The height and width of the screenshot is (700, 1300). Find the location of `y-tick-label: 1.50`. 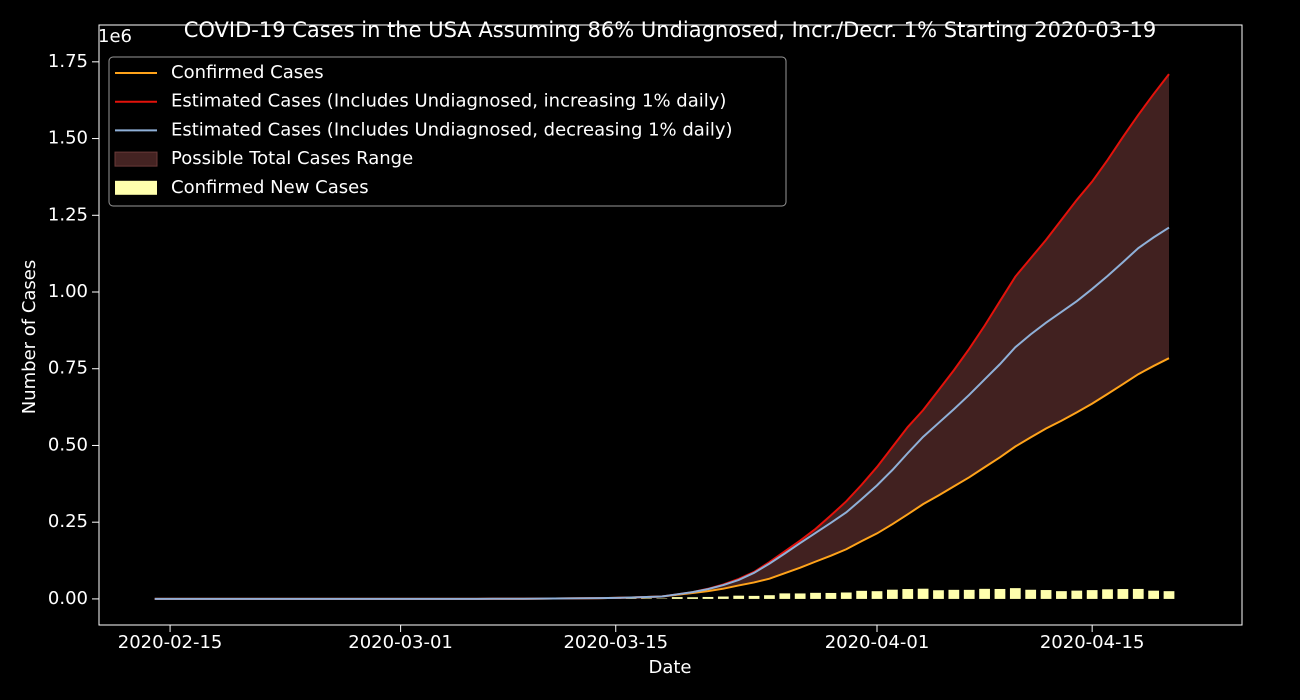

y-tick-label: 1.50 is located at coordinates (68, 138).